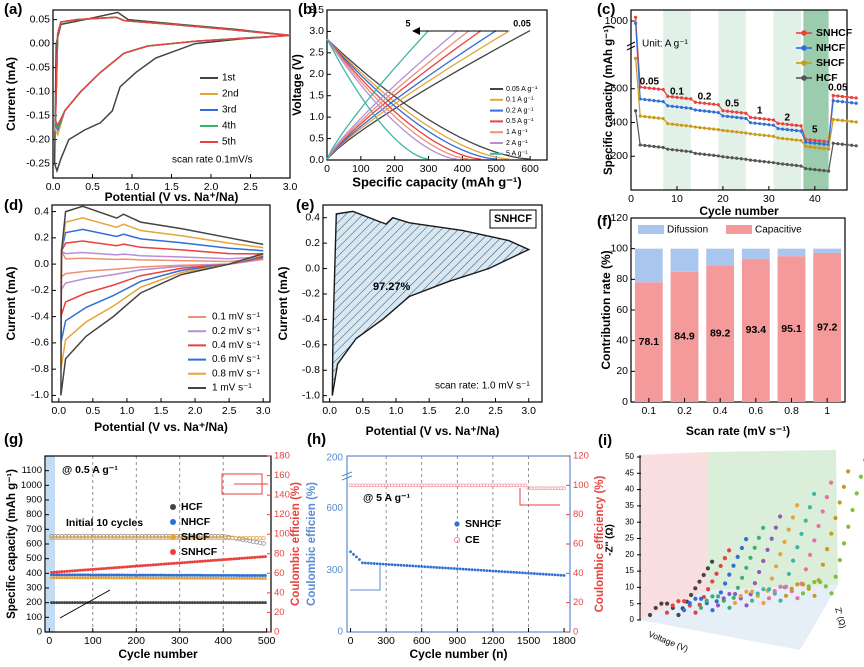  I want to click on z-tick-label: 5, so click(632, 603).